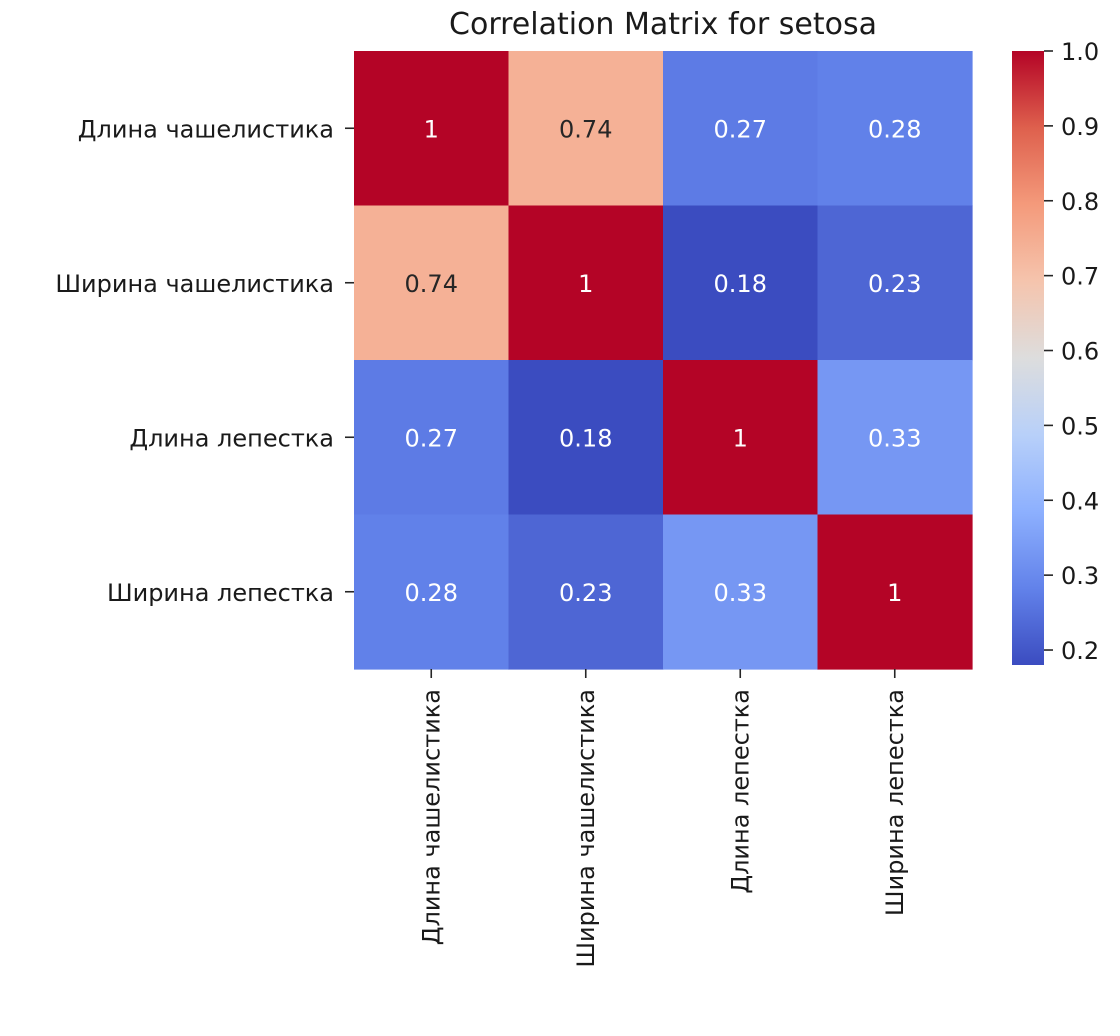 The height and width of the screenshot is (1036, 1120). I want to click on colorbar-tick-label: 0.6, so click(1080, 352).